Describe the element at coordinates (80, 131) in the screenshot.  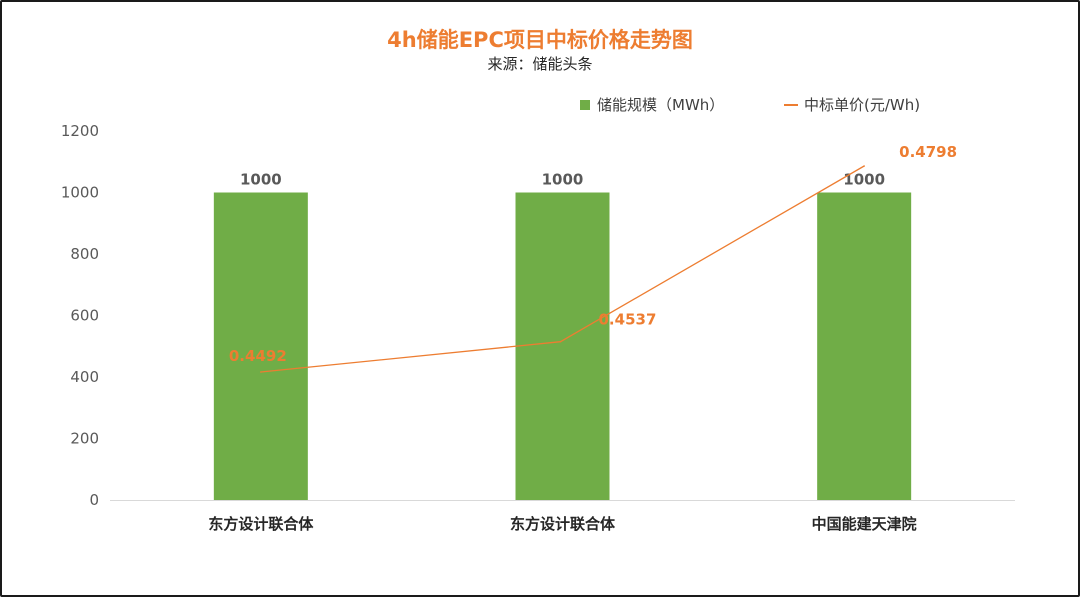
I see `y-tick-label: 1200` at that location.